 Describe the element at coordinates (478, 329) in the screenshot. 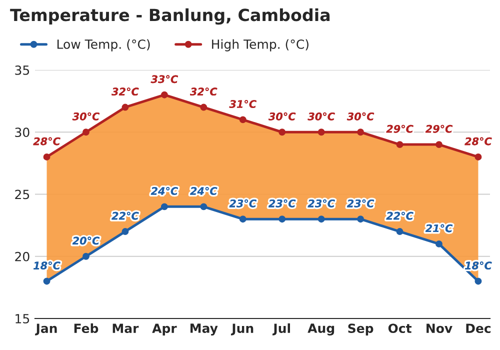

I see `x-tick-label: Dec` at that location.